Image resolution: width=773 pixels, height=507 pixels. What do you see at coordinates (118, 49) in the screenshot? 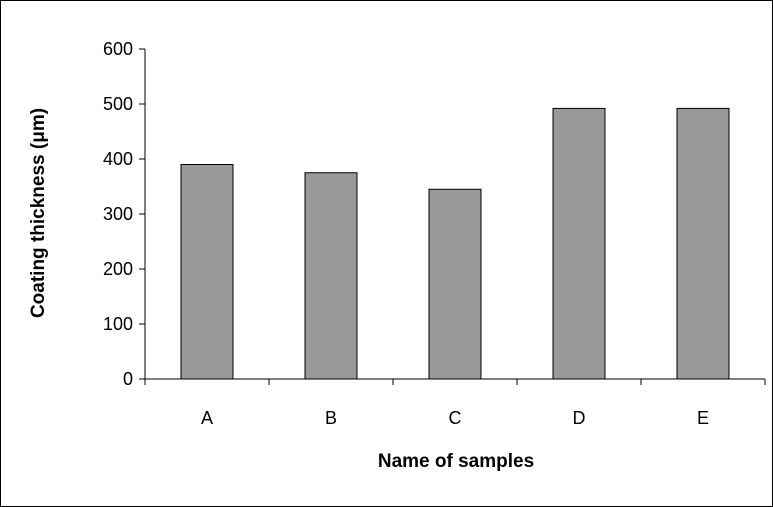
I see `y-tick-label: 600` at bounding box center [118, 49].